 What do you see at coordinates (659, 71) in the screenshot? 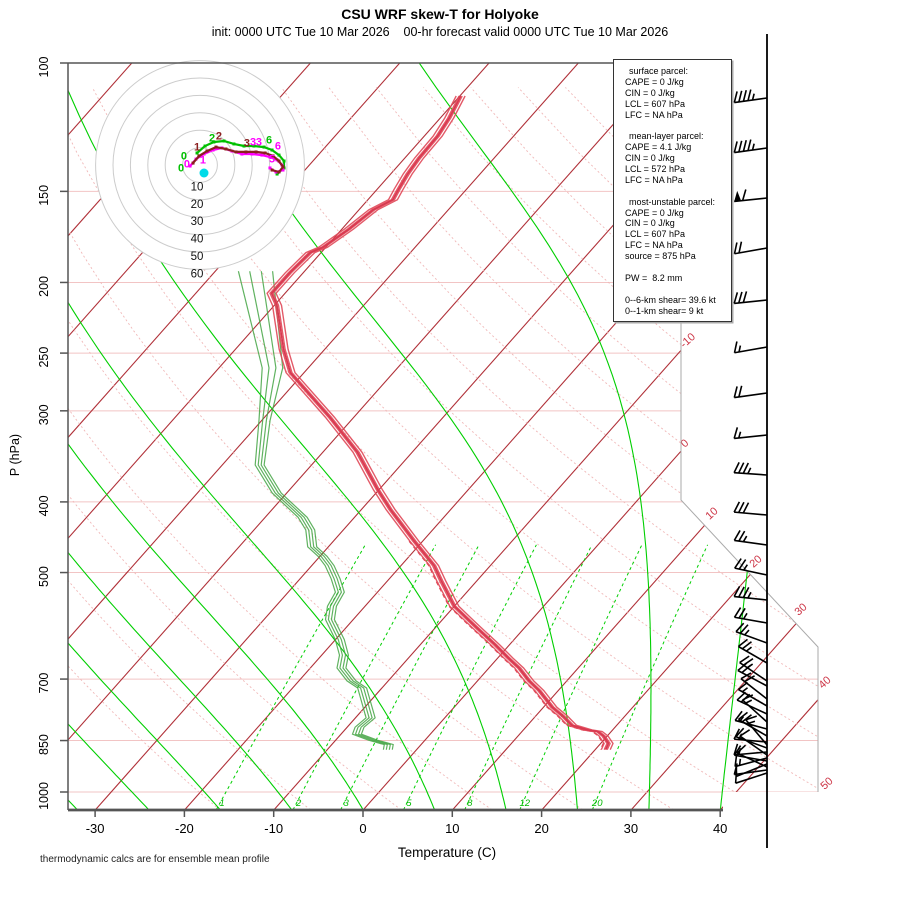
I see `parcel-info-line: surface parcel:` at bounding box center [659, 71].